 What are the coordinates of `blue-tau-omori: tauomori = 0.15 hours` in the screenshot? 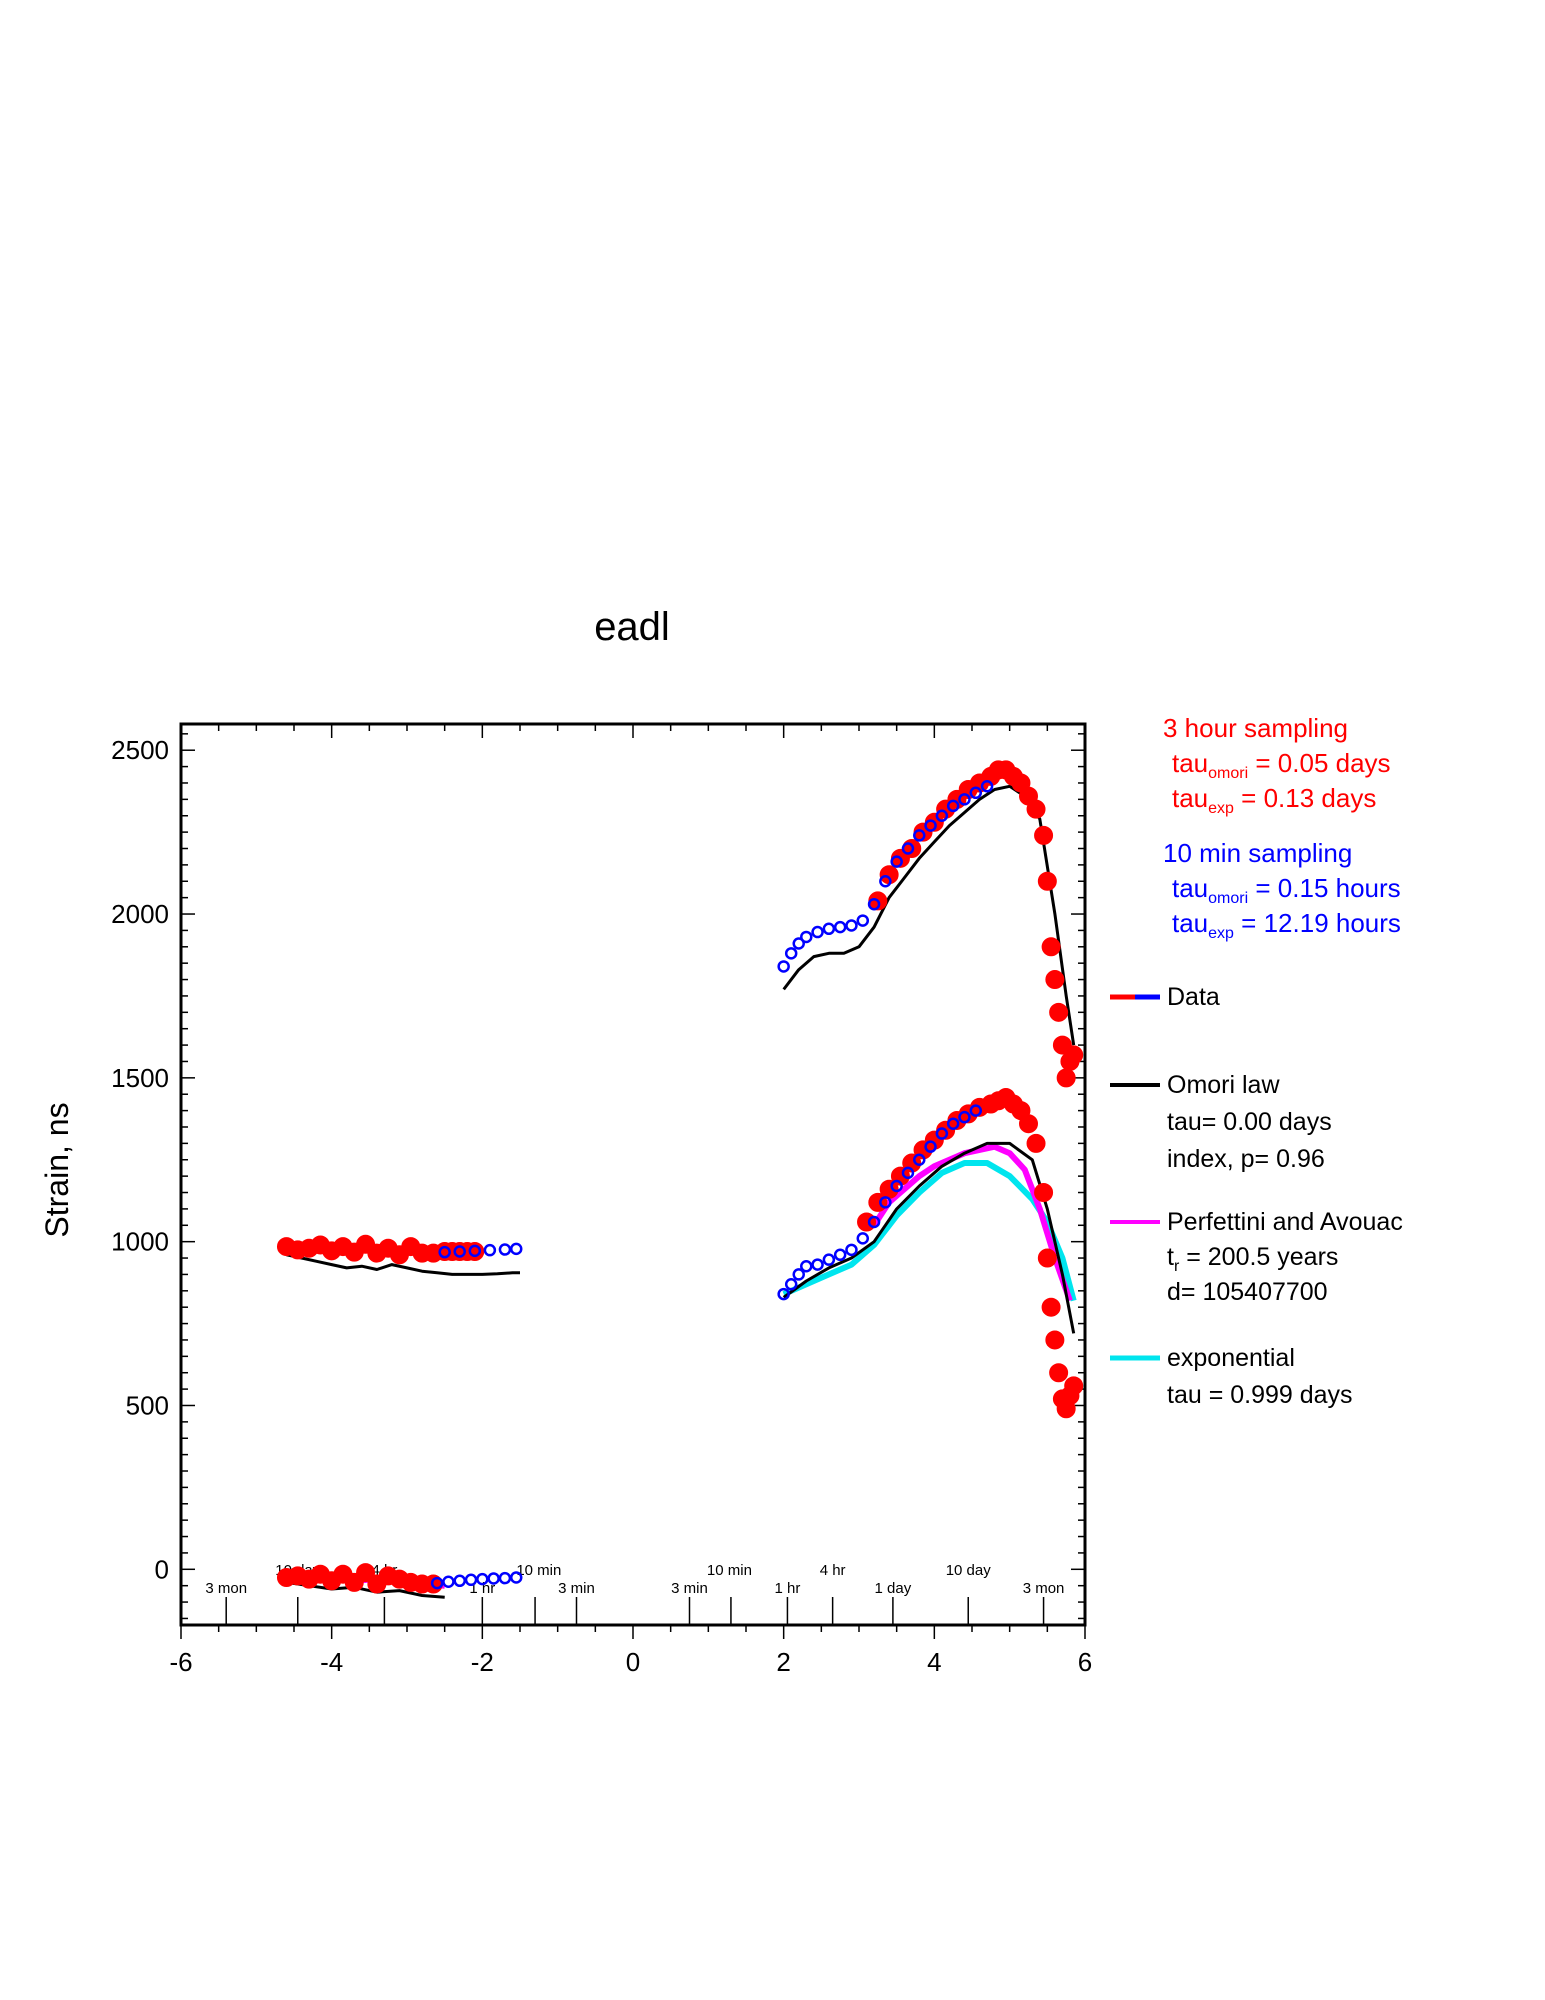 It's located at (1286, 890).